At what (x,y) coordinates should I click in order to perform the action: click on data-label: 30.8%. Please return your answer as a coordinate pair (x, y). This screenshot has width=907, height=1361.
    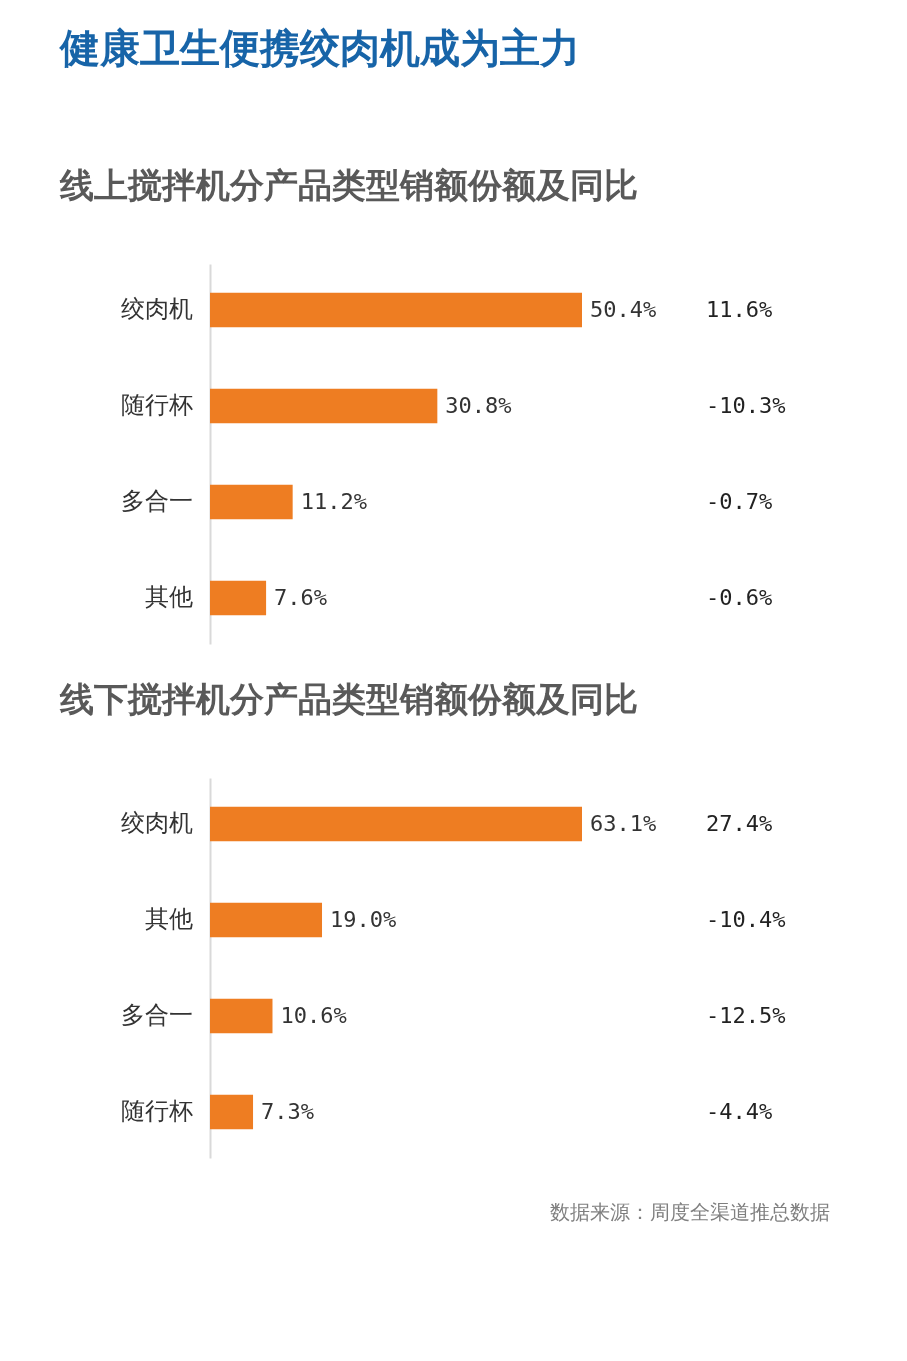
    Looking at the image, I should click on (478, 406).